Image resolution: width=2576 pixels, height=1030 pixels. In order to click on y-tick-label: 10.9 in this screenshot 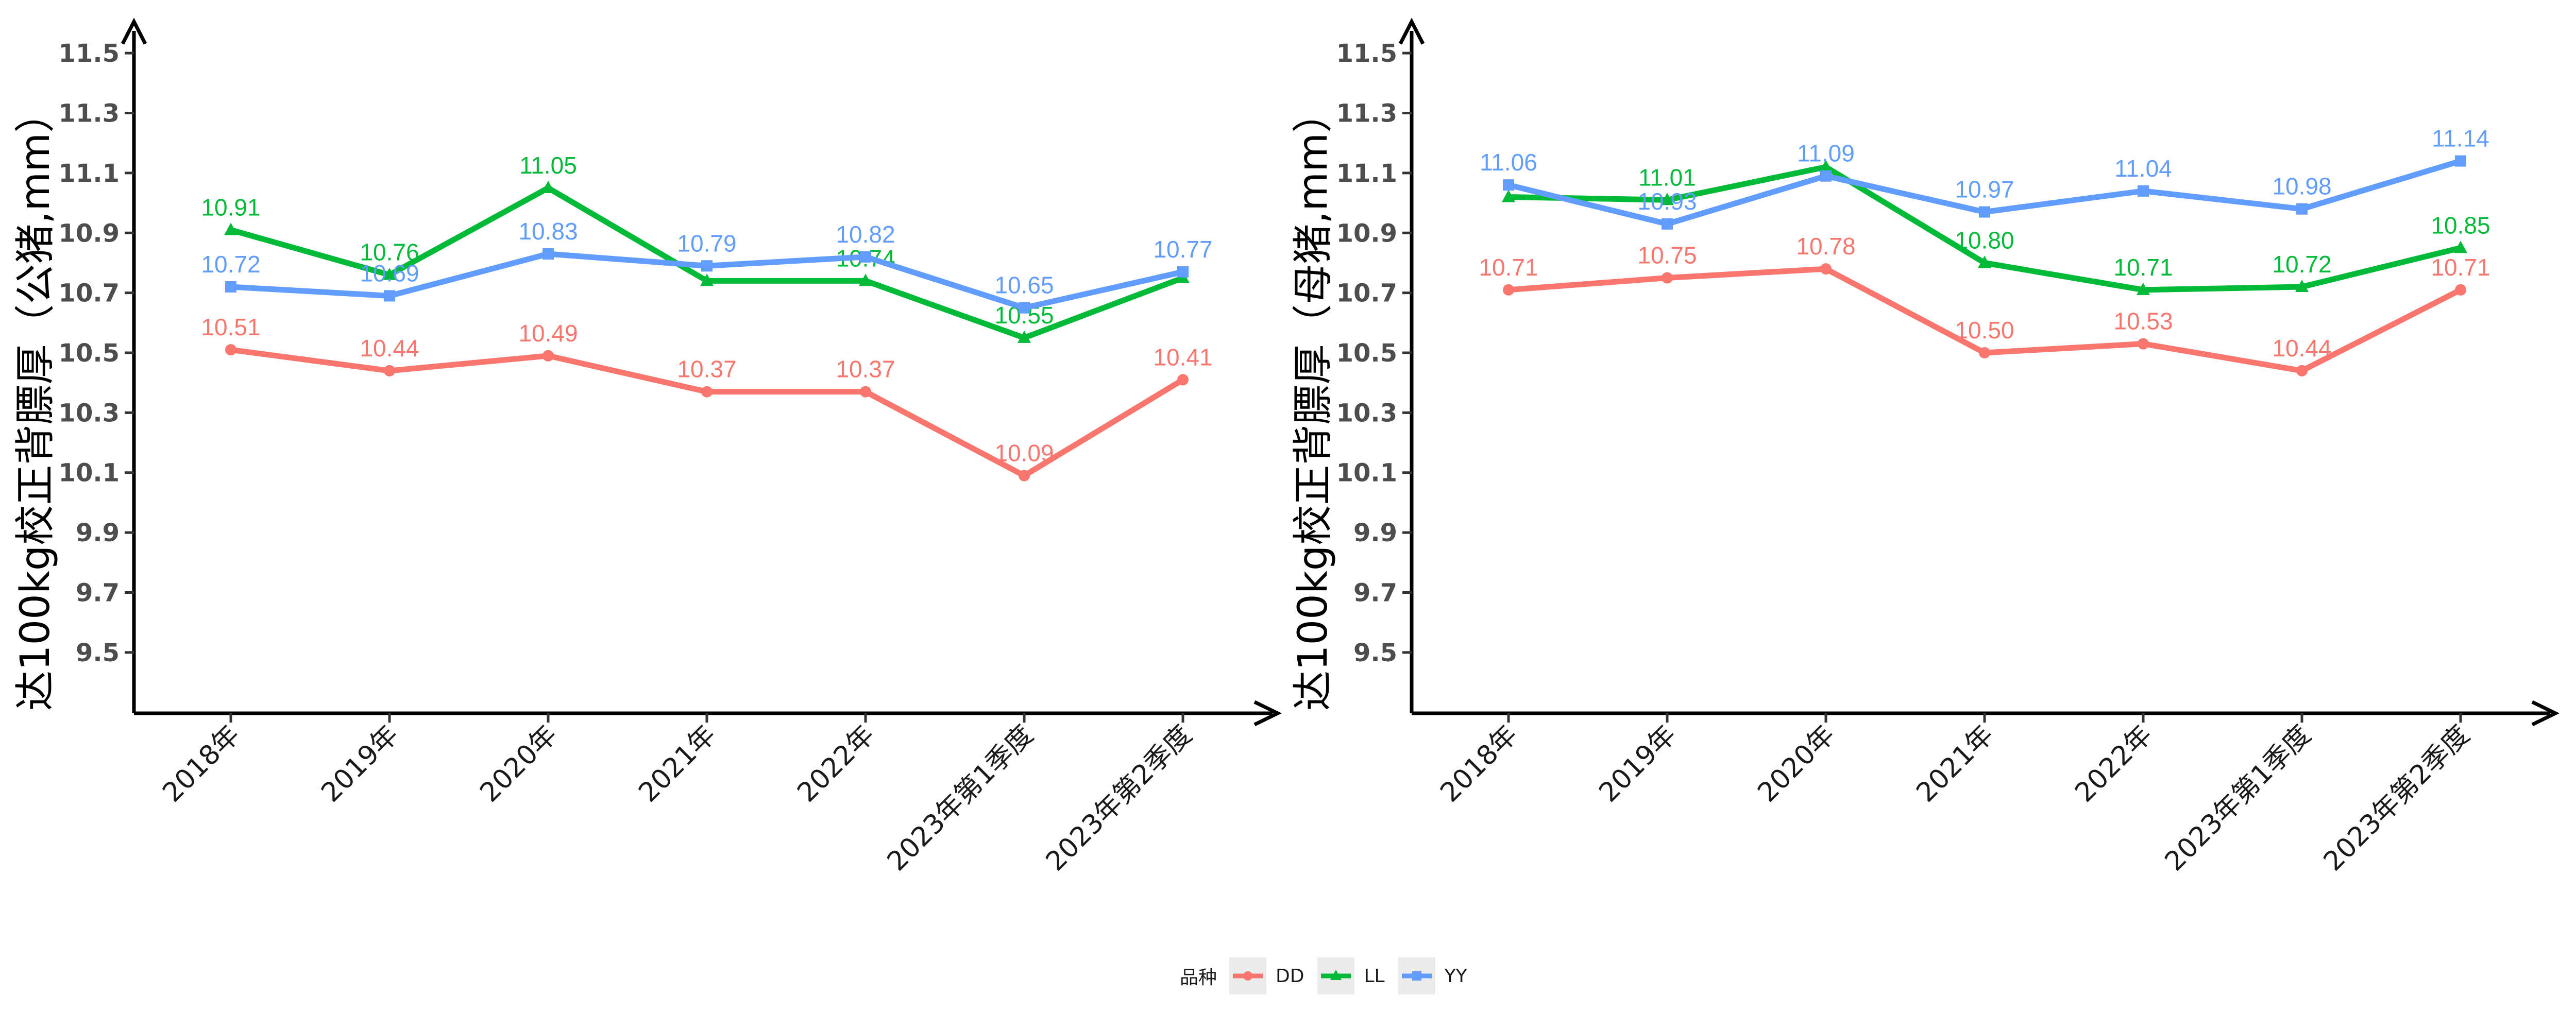, I will do `click(1366, 233)`.